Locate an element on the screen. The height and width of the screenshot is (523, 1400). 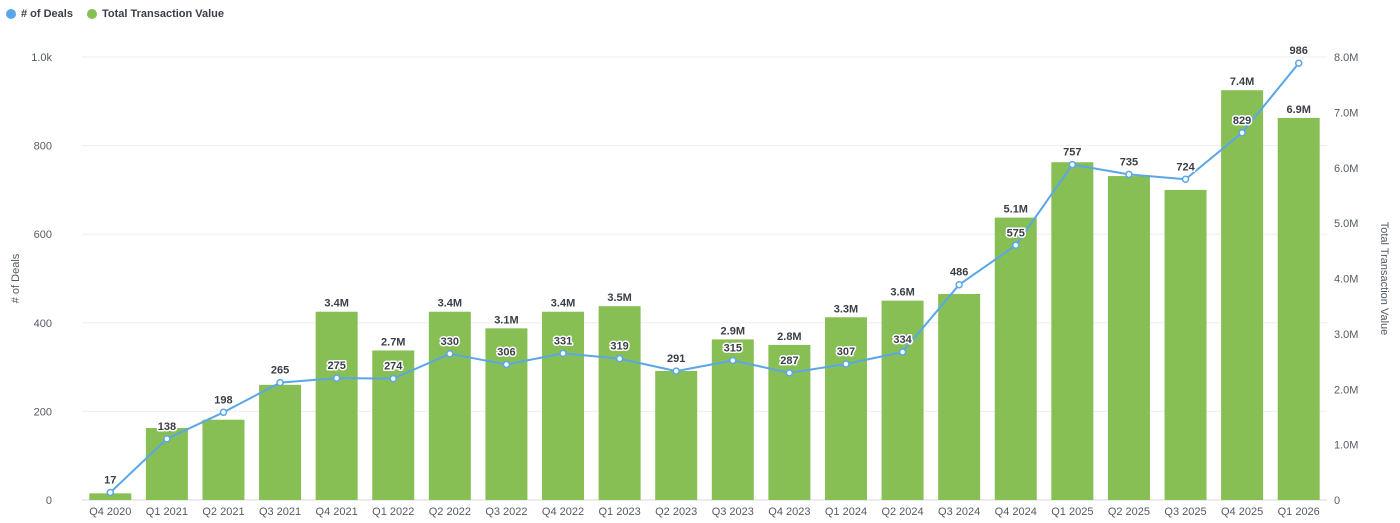
y-tick-label: 600 is located at coordinates (43, 235).